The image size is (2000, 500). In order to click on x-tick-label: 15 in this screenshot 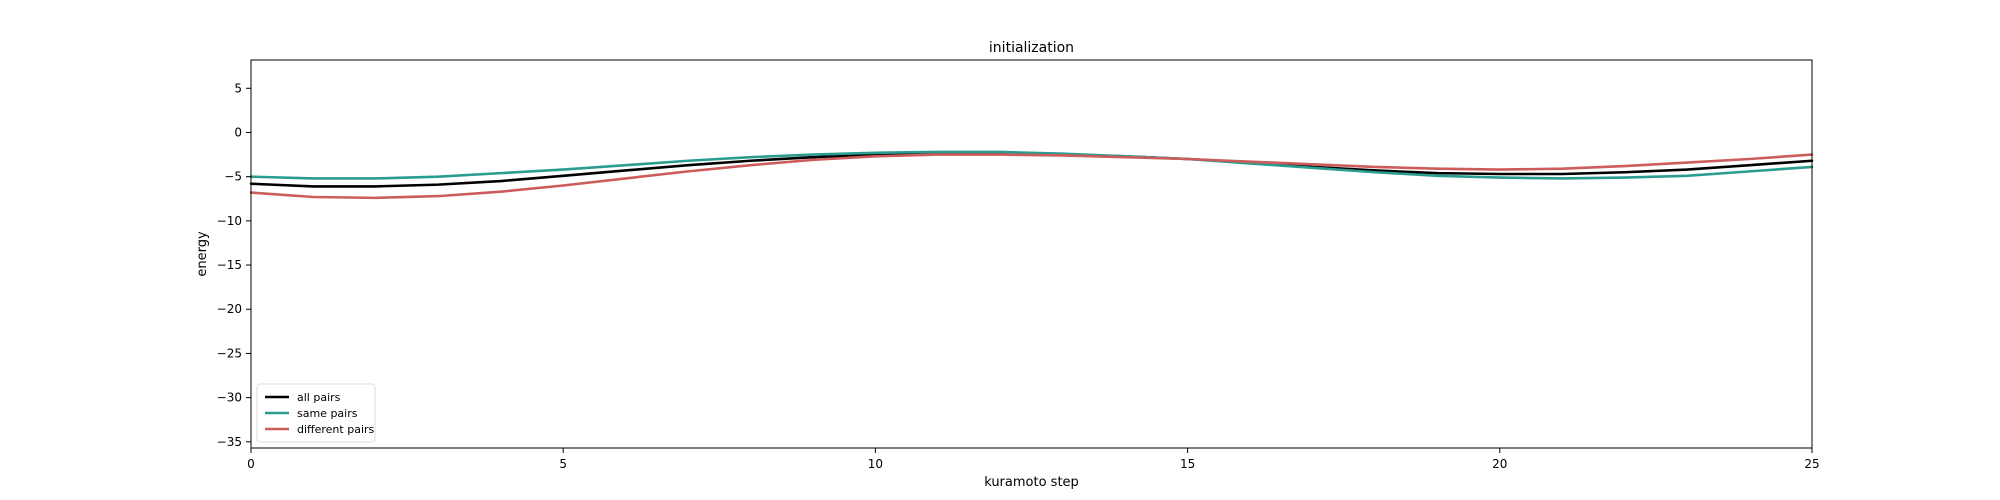, I will do `click(1187, 464)`.